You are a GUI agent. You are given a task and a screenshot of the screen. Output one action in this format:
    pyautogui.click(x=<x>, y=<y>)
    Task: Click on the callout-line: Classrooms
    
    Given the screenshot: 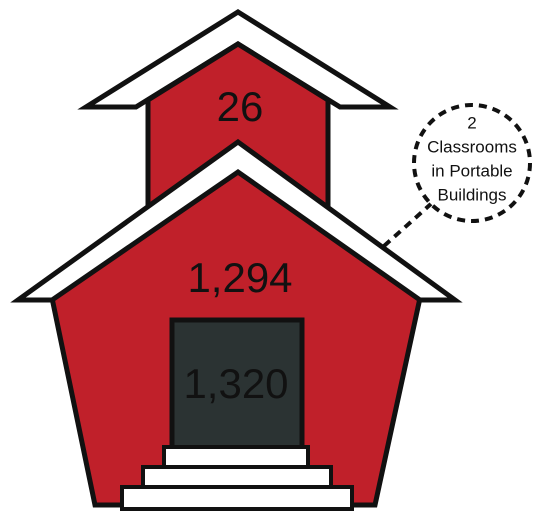 What is the action you would take?
    pyautogui.click(x=472, y=146)
    